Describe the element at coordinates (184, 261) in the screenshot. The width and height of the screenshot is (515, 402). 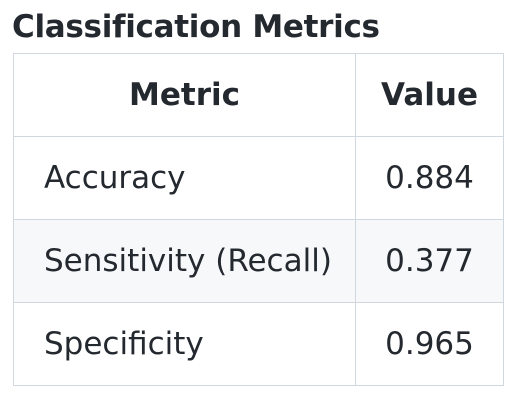
I see `metric-name-cell: Sensitivity (Recall)` at that location.